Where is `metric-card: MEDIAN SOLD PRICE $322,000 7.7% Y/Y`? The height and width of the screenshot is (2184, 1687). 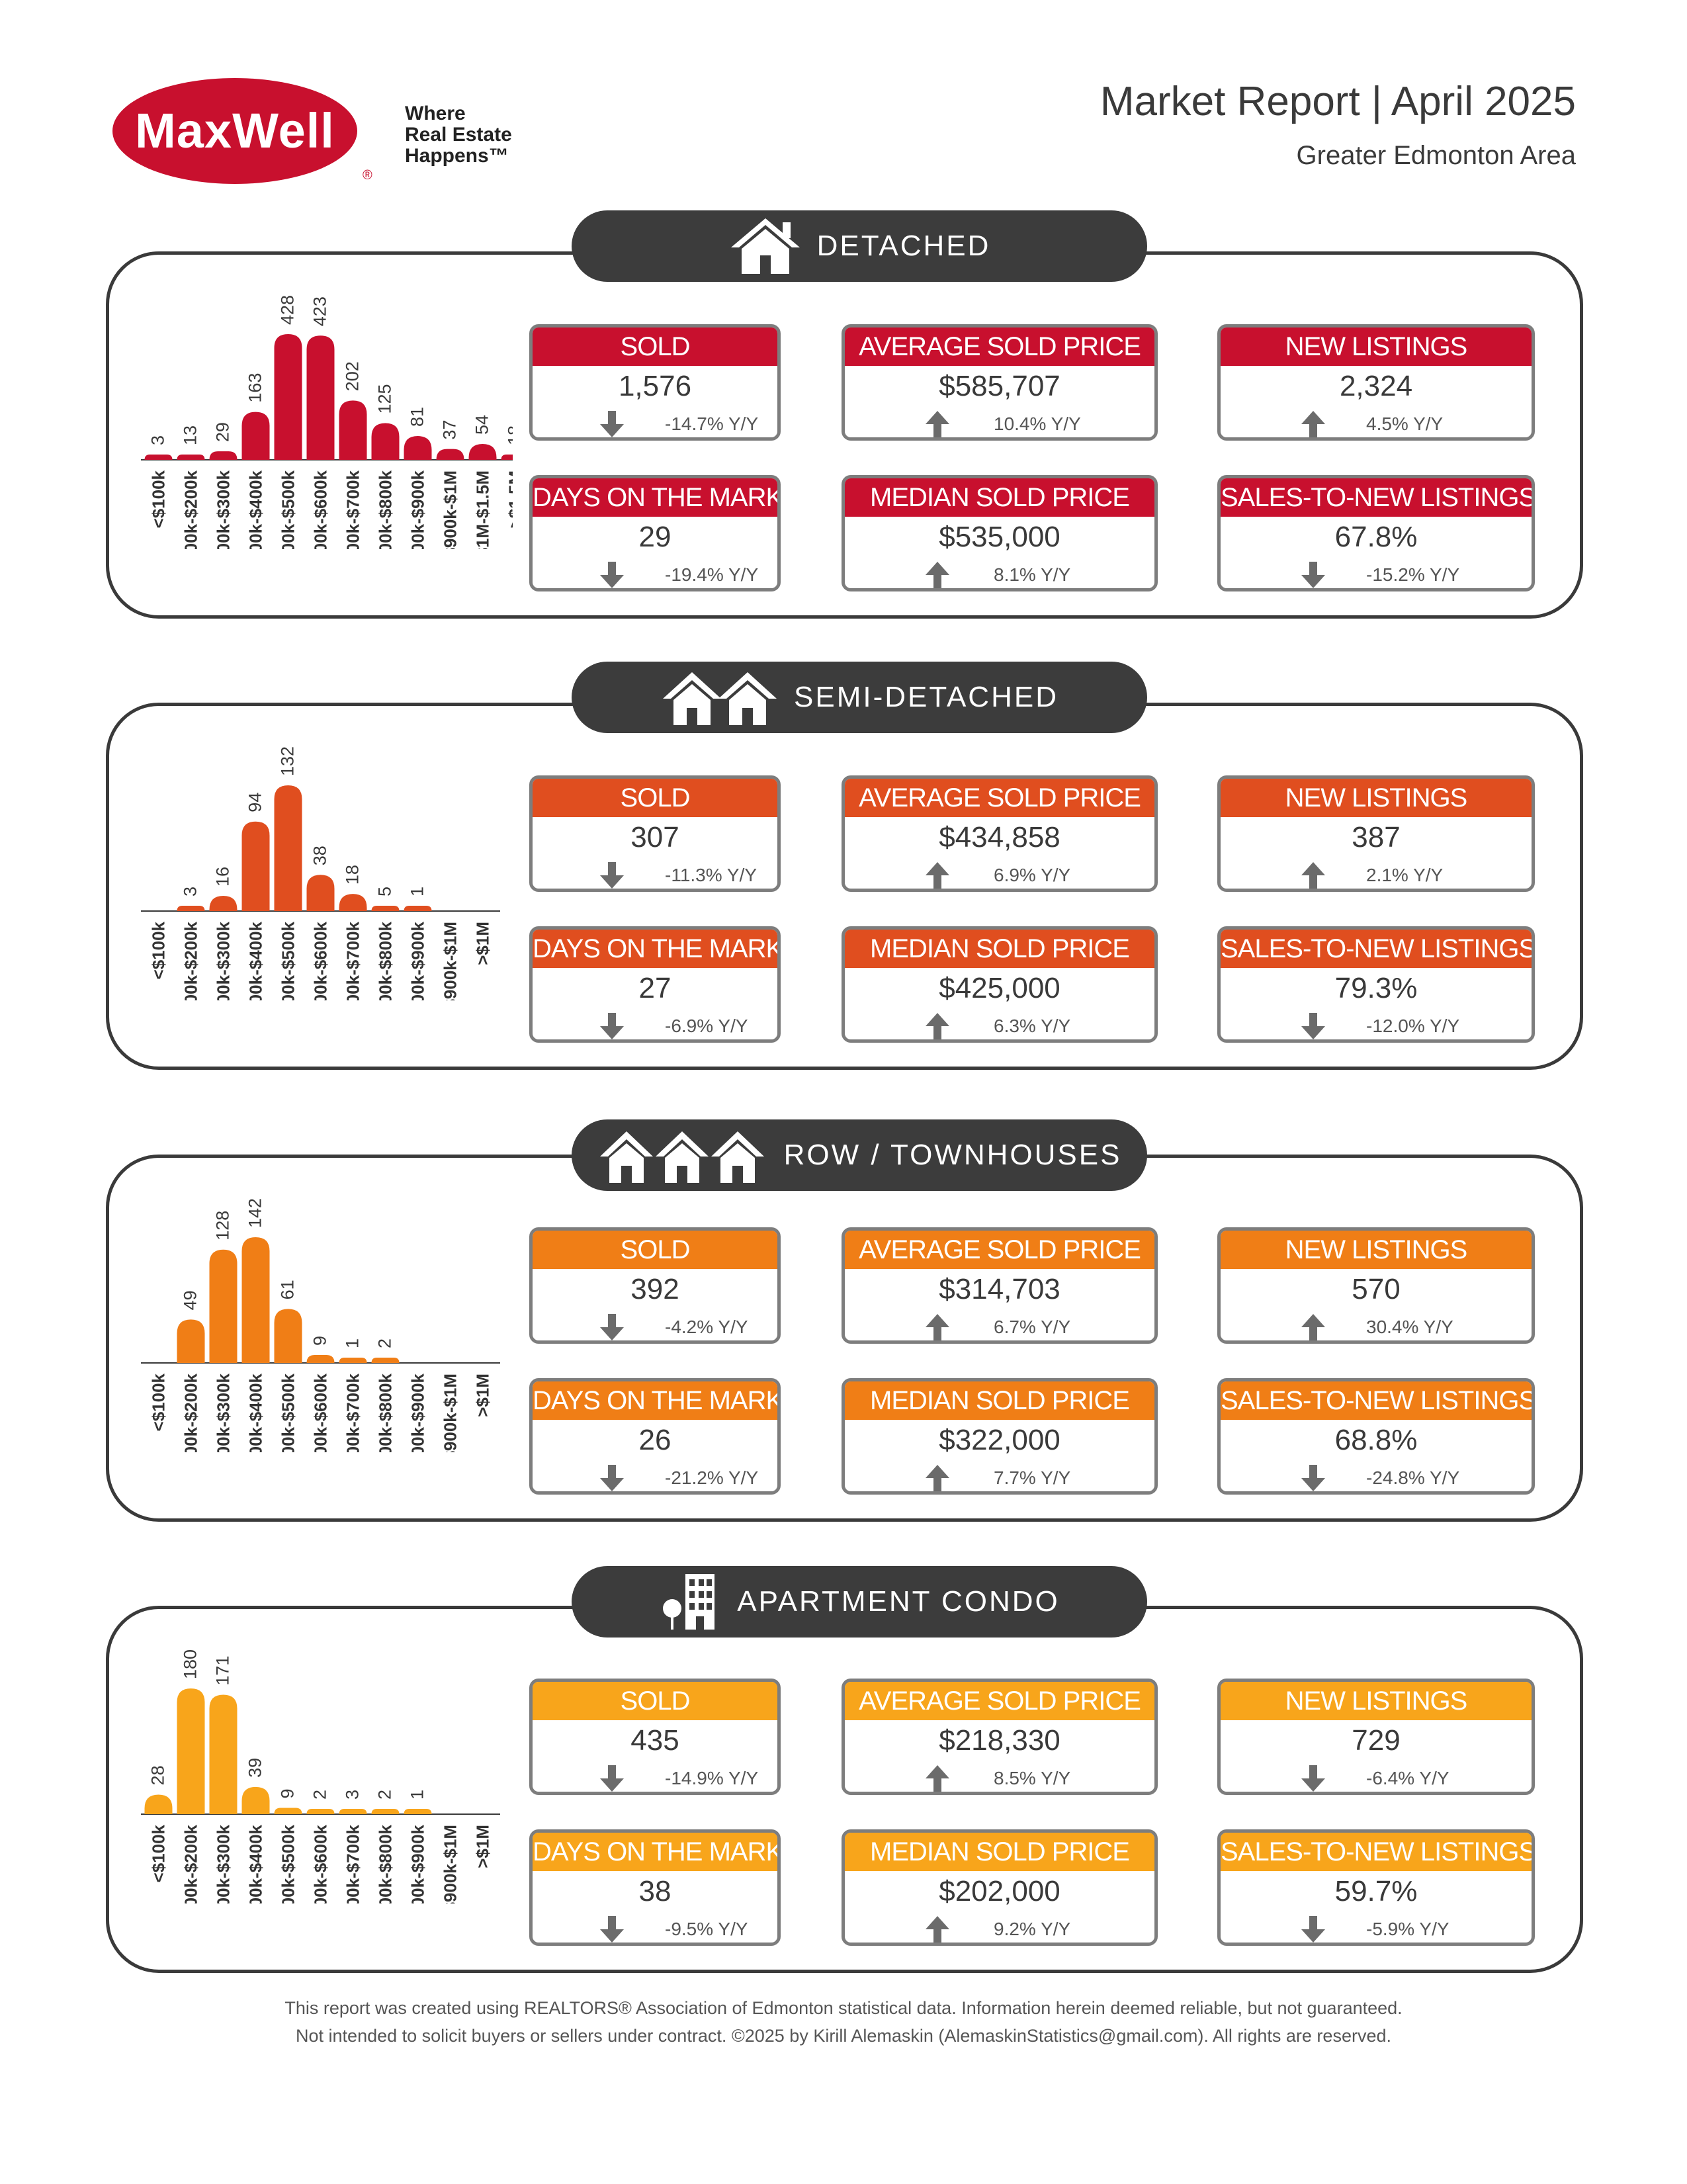 metric-card: MEDIAN SOLD PRICE $322,000 7.7% Y/Y is located at coordinates (1000, 1436).